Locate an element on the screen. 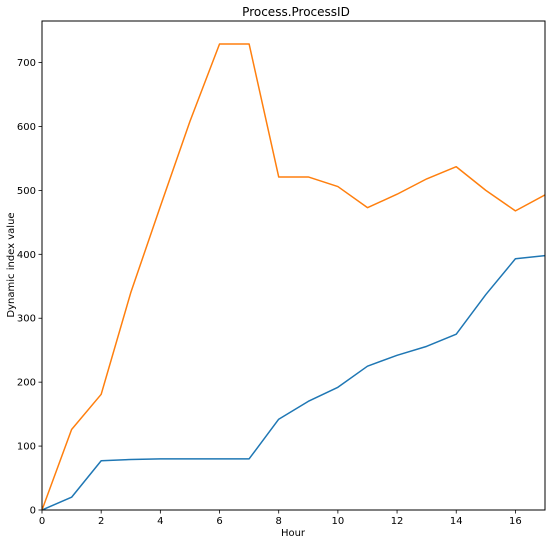 The image size is (550, 543). x-tick-label: 4 is located at coordinates (160, 521).